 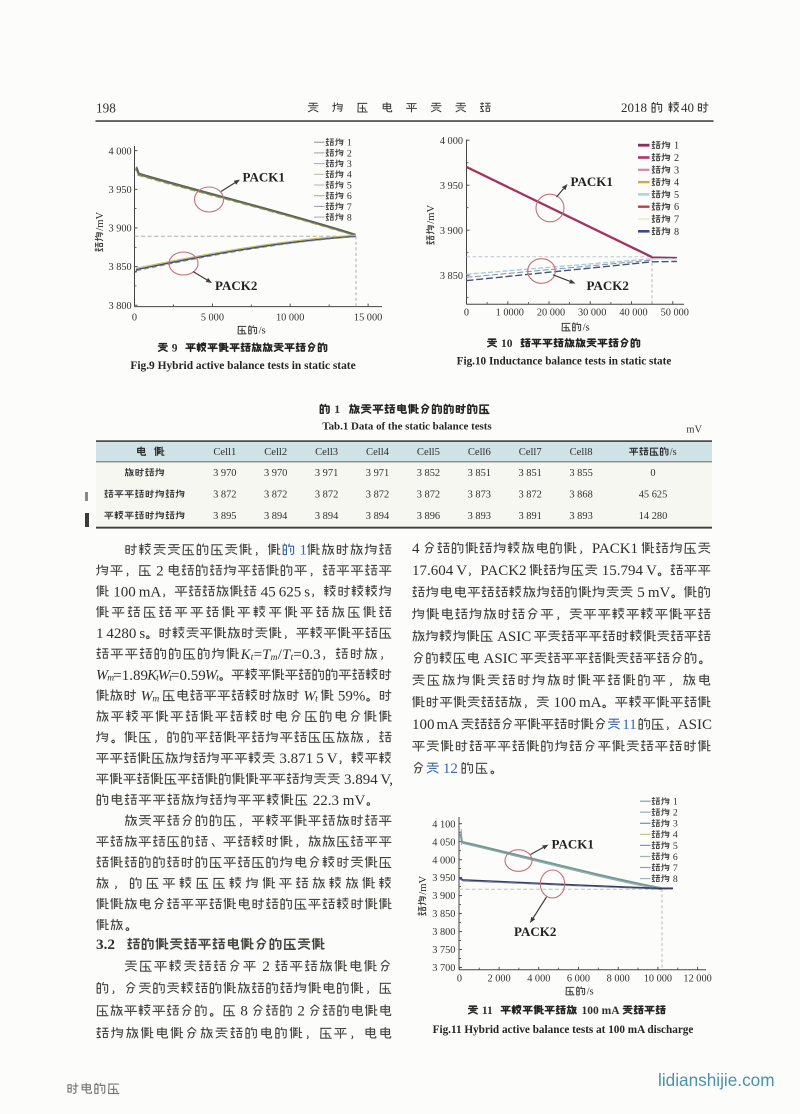 What do you see at coordinates (443, 968) in the screenshot?
I see `svg-text: 3 700` at bounding box center [443, 968].